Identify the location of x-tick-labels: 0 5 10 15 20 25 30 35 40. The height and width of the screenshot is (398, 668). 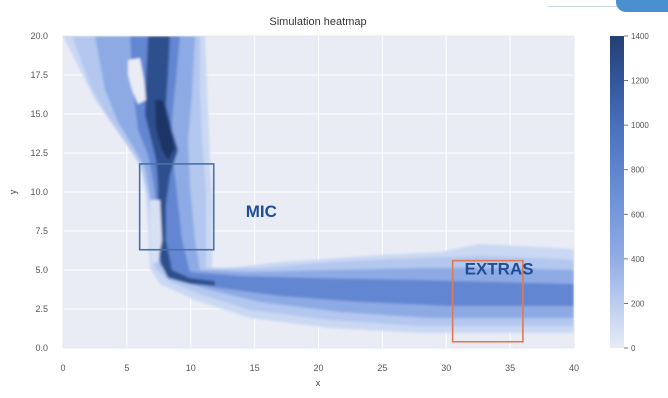
(319, 368).